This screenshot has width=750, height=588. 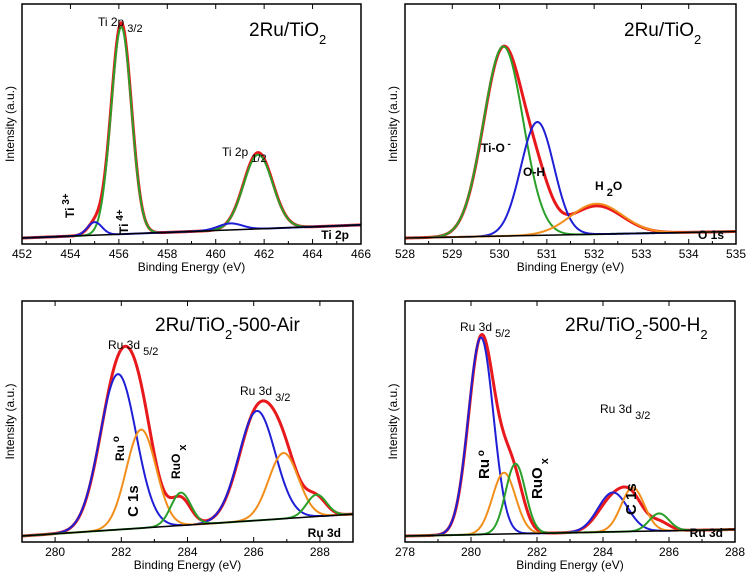 What do you see at coordinates (496, 147) in the screenshot?
I see `annotation-tio: Ti-O -` at bounding box center [496, 147].